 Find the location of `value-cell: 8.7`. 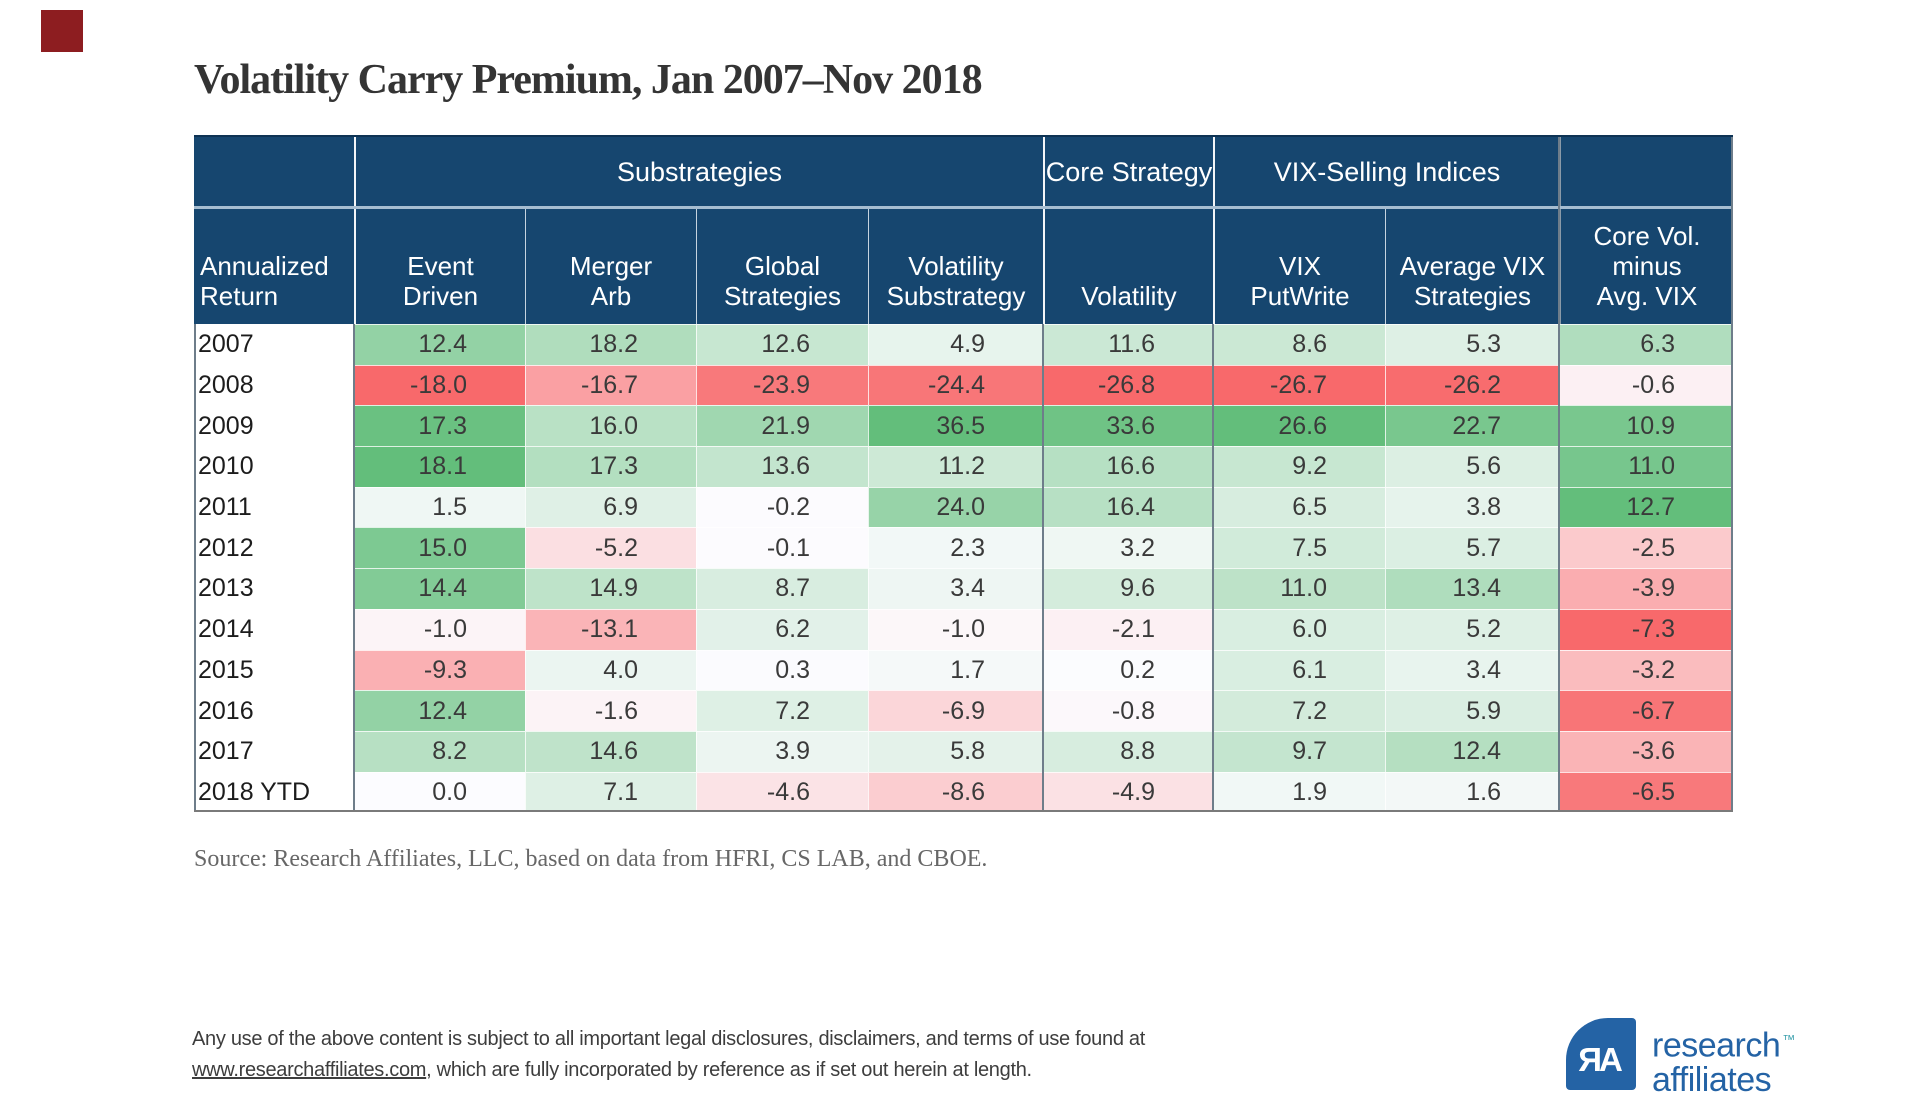

value-cell: 8.7 is located at coordinates (782, 588).